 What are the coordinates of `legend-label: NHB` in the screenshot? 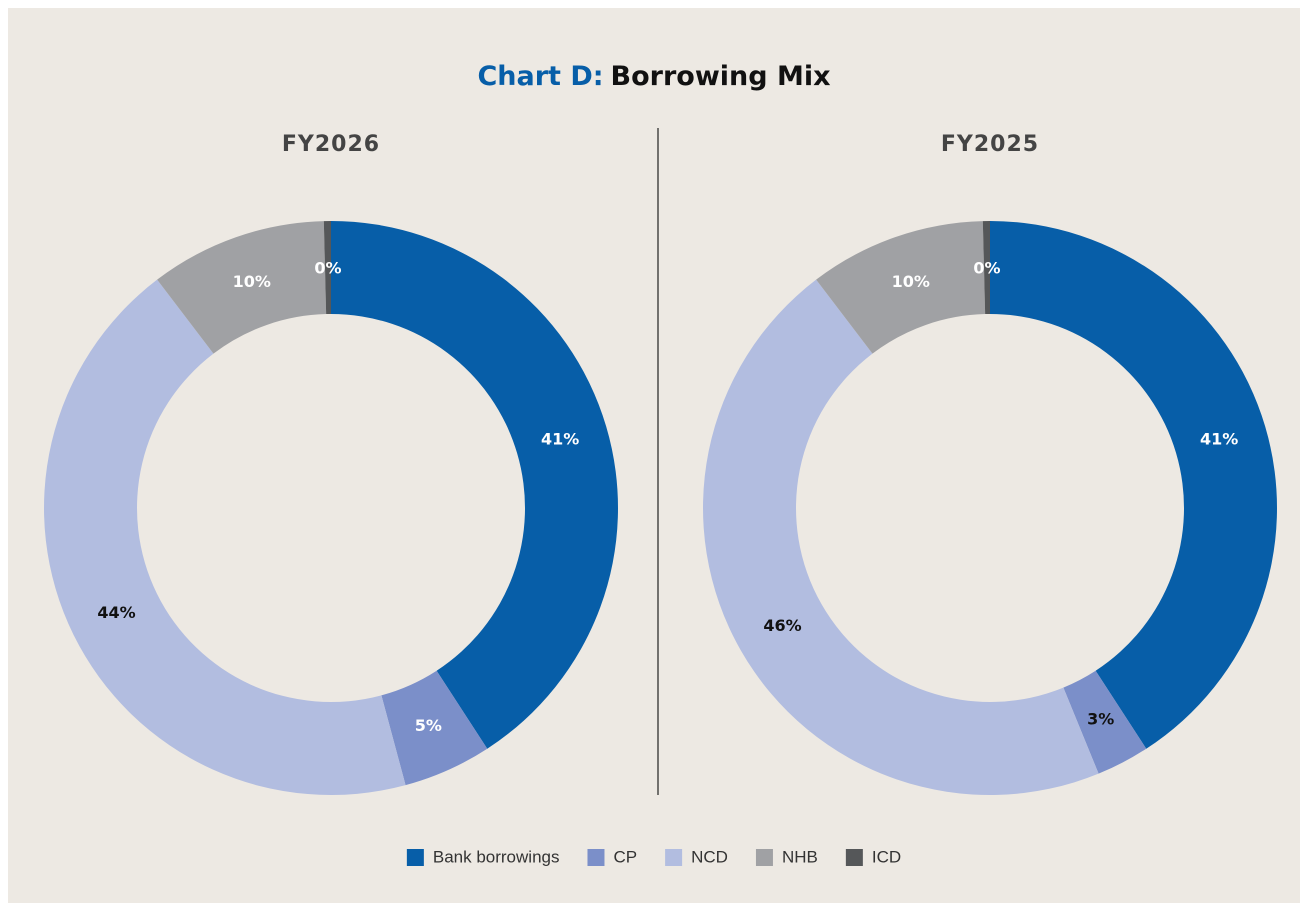 It's located at (800, 856).